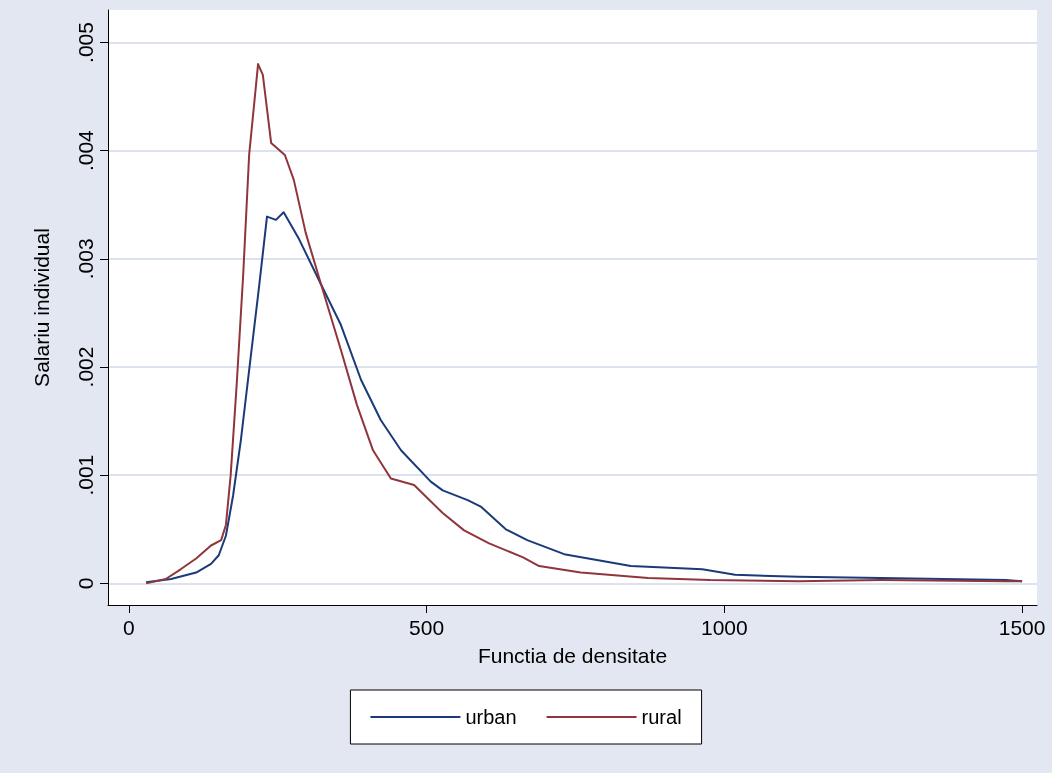 The height and width of the screenshot is (773, 1052). I want to click on y-tick-label: .003, so click(85, 259).